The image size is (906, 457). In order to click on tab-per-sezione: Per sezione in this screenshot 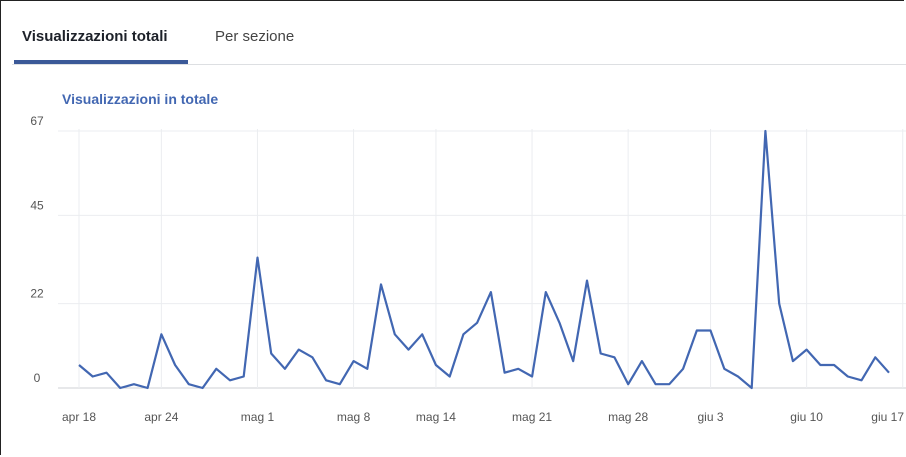, I will do `click(255, 36)`.